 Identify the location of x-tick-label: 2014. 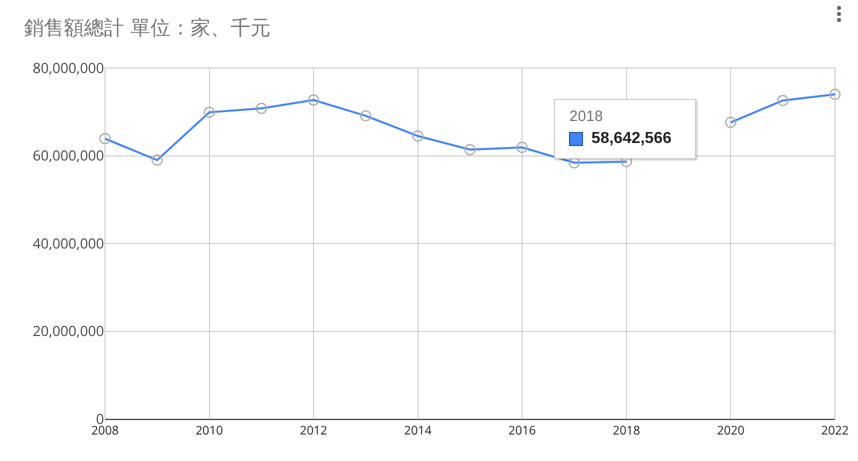
(418, 429).